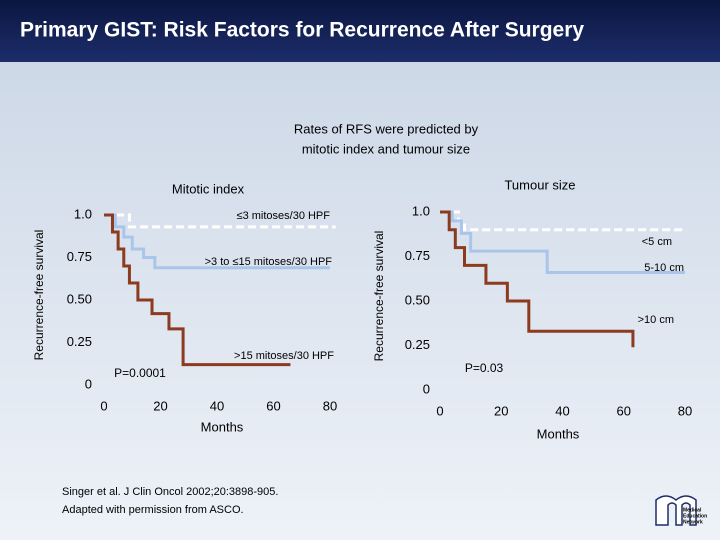 Image resolution: width=720 pixels, height=540 pixels. I want to click on logo-text: Network, so click(693, 522).